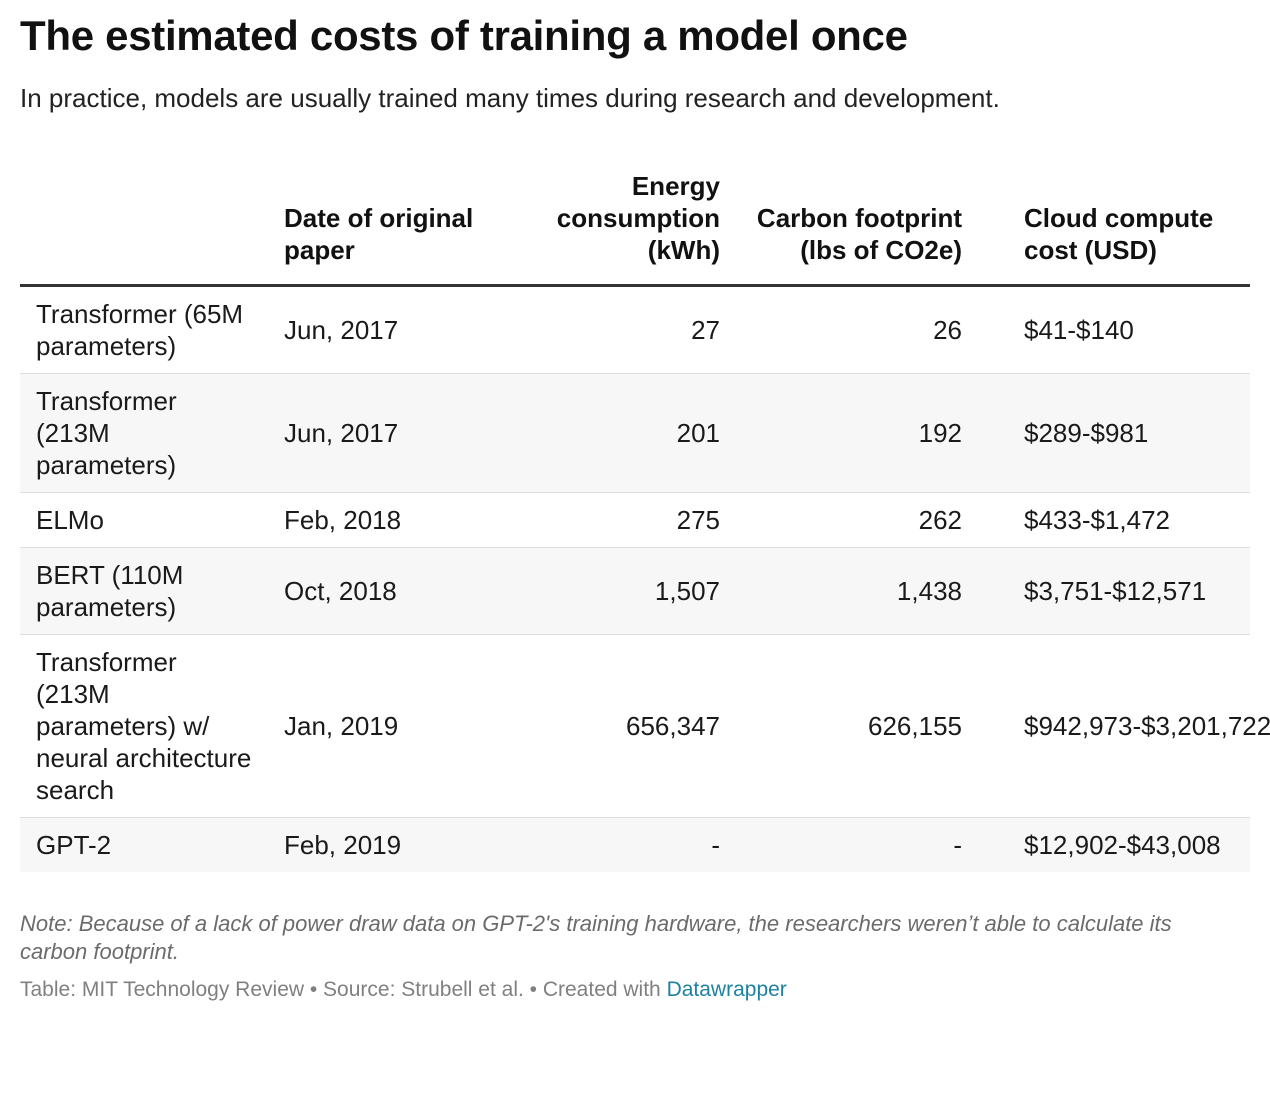  Describe the element at coordinates (388, 591) in the screenshot. I see `cell-date: Oct, 2018` at that location.